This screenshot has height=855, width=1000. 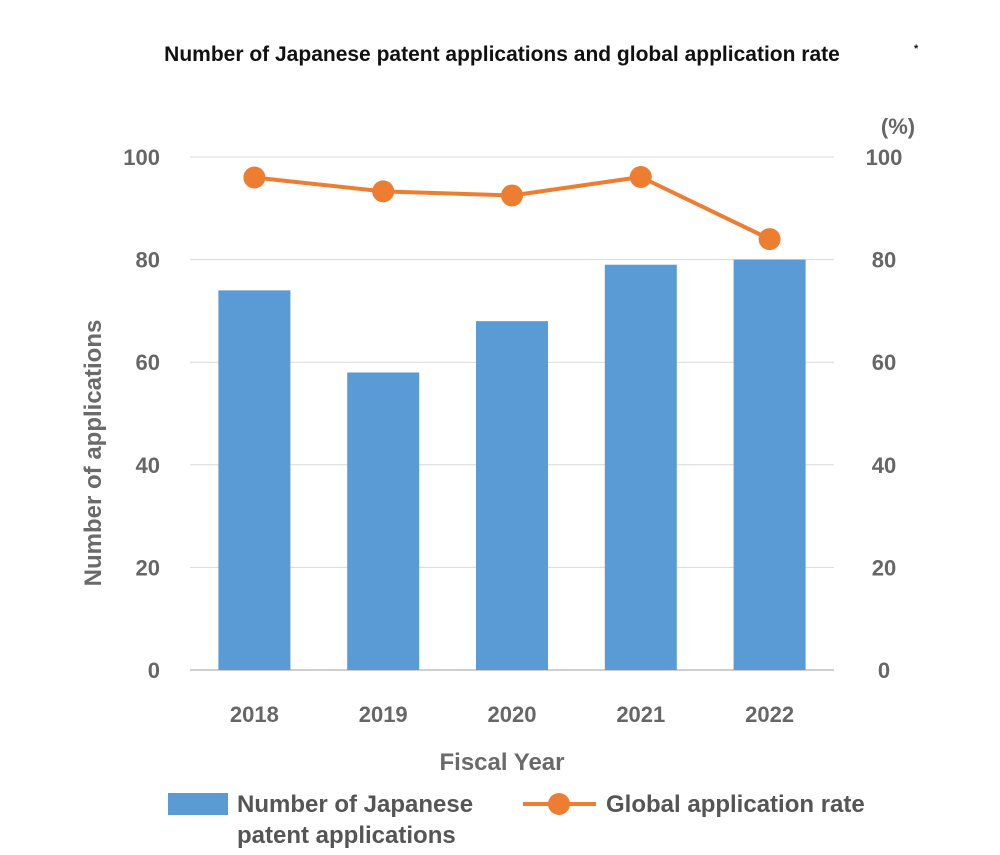 I want to click on y2-tick-label: 20, so click(x=884, y=567).